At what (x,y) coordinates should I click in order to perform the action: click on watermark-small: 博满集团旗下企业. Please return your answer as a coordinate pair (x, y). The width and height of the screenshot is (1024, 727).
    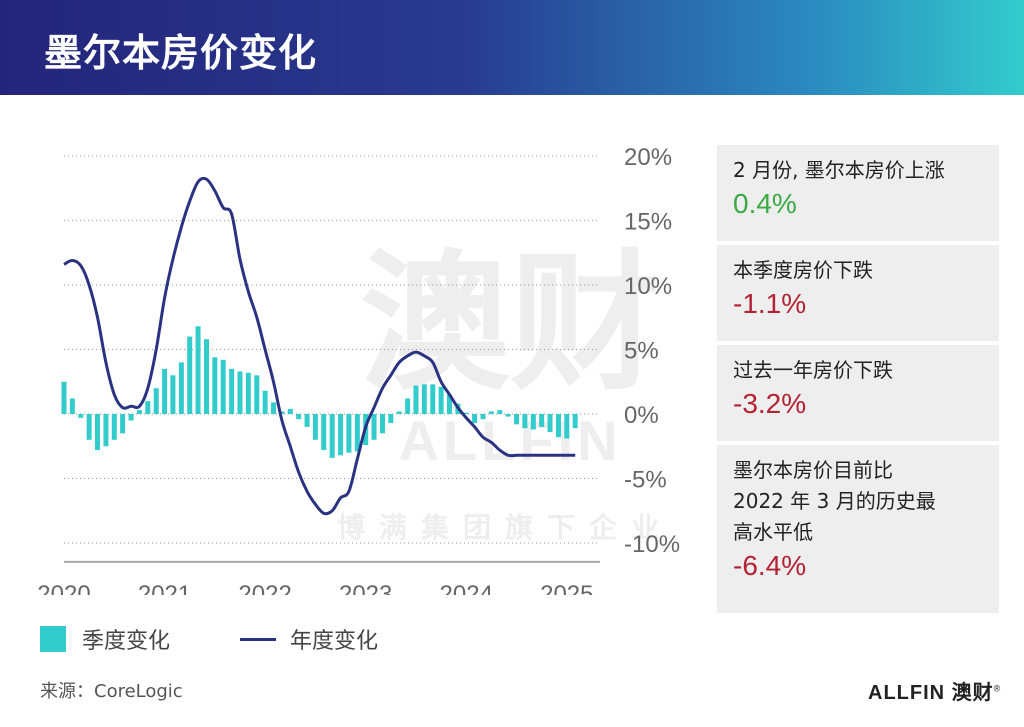
    Looking at the image, I should click on (505, 527).